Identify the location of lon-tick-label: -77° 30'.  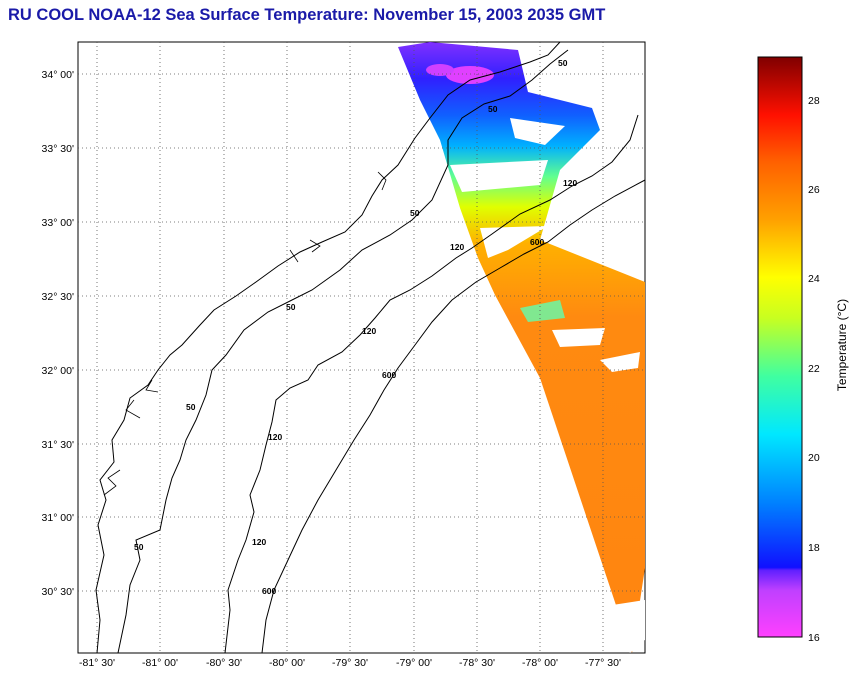
(603, 663).